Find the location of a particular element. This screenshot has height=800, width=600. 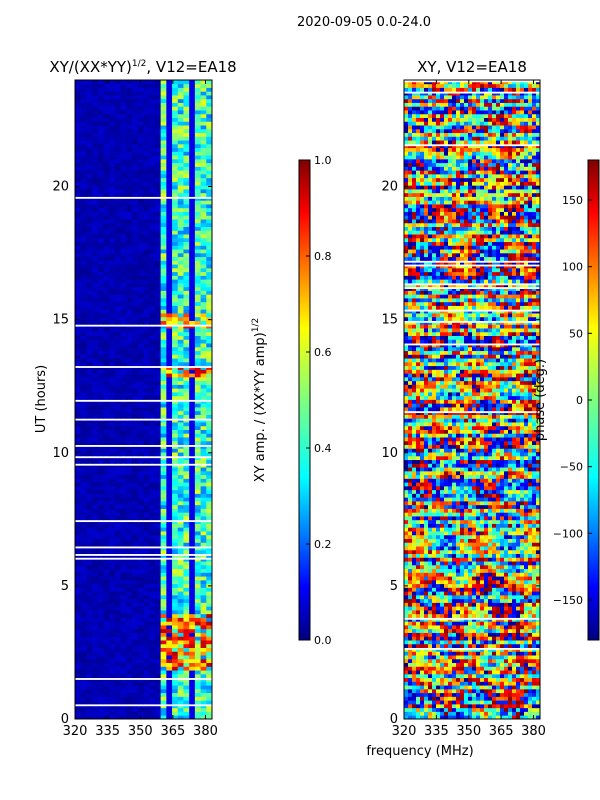

x-tick-label: 380 is located at coordinates (205, 731).